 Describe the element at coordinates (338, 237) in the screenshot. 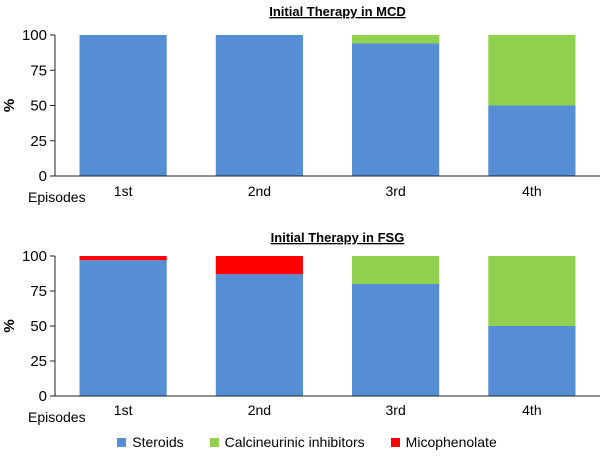

I see `chart-title: Initial Therapy in FSG` at that location.